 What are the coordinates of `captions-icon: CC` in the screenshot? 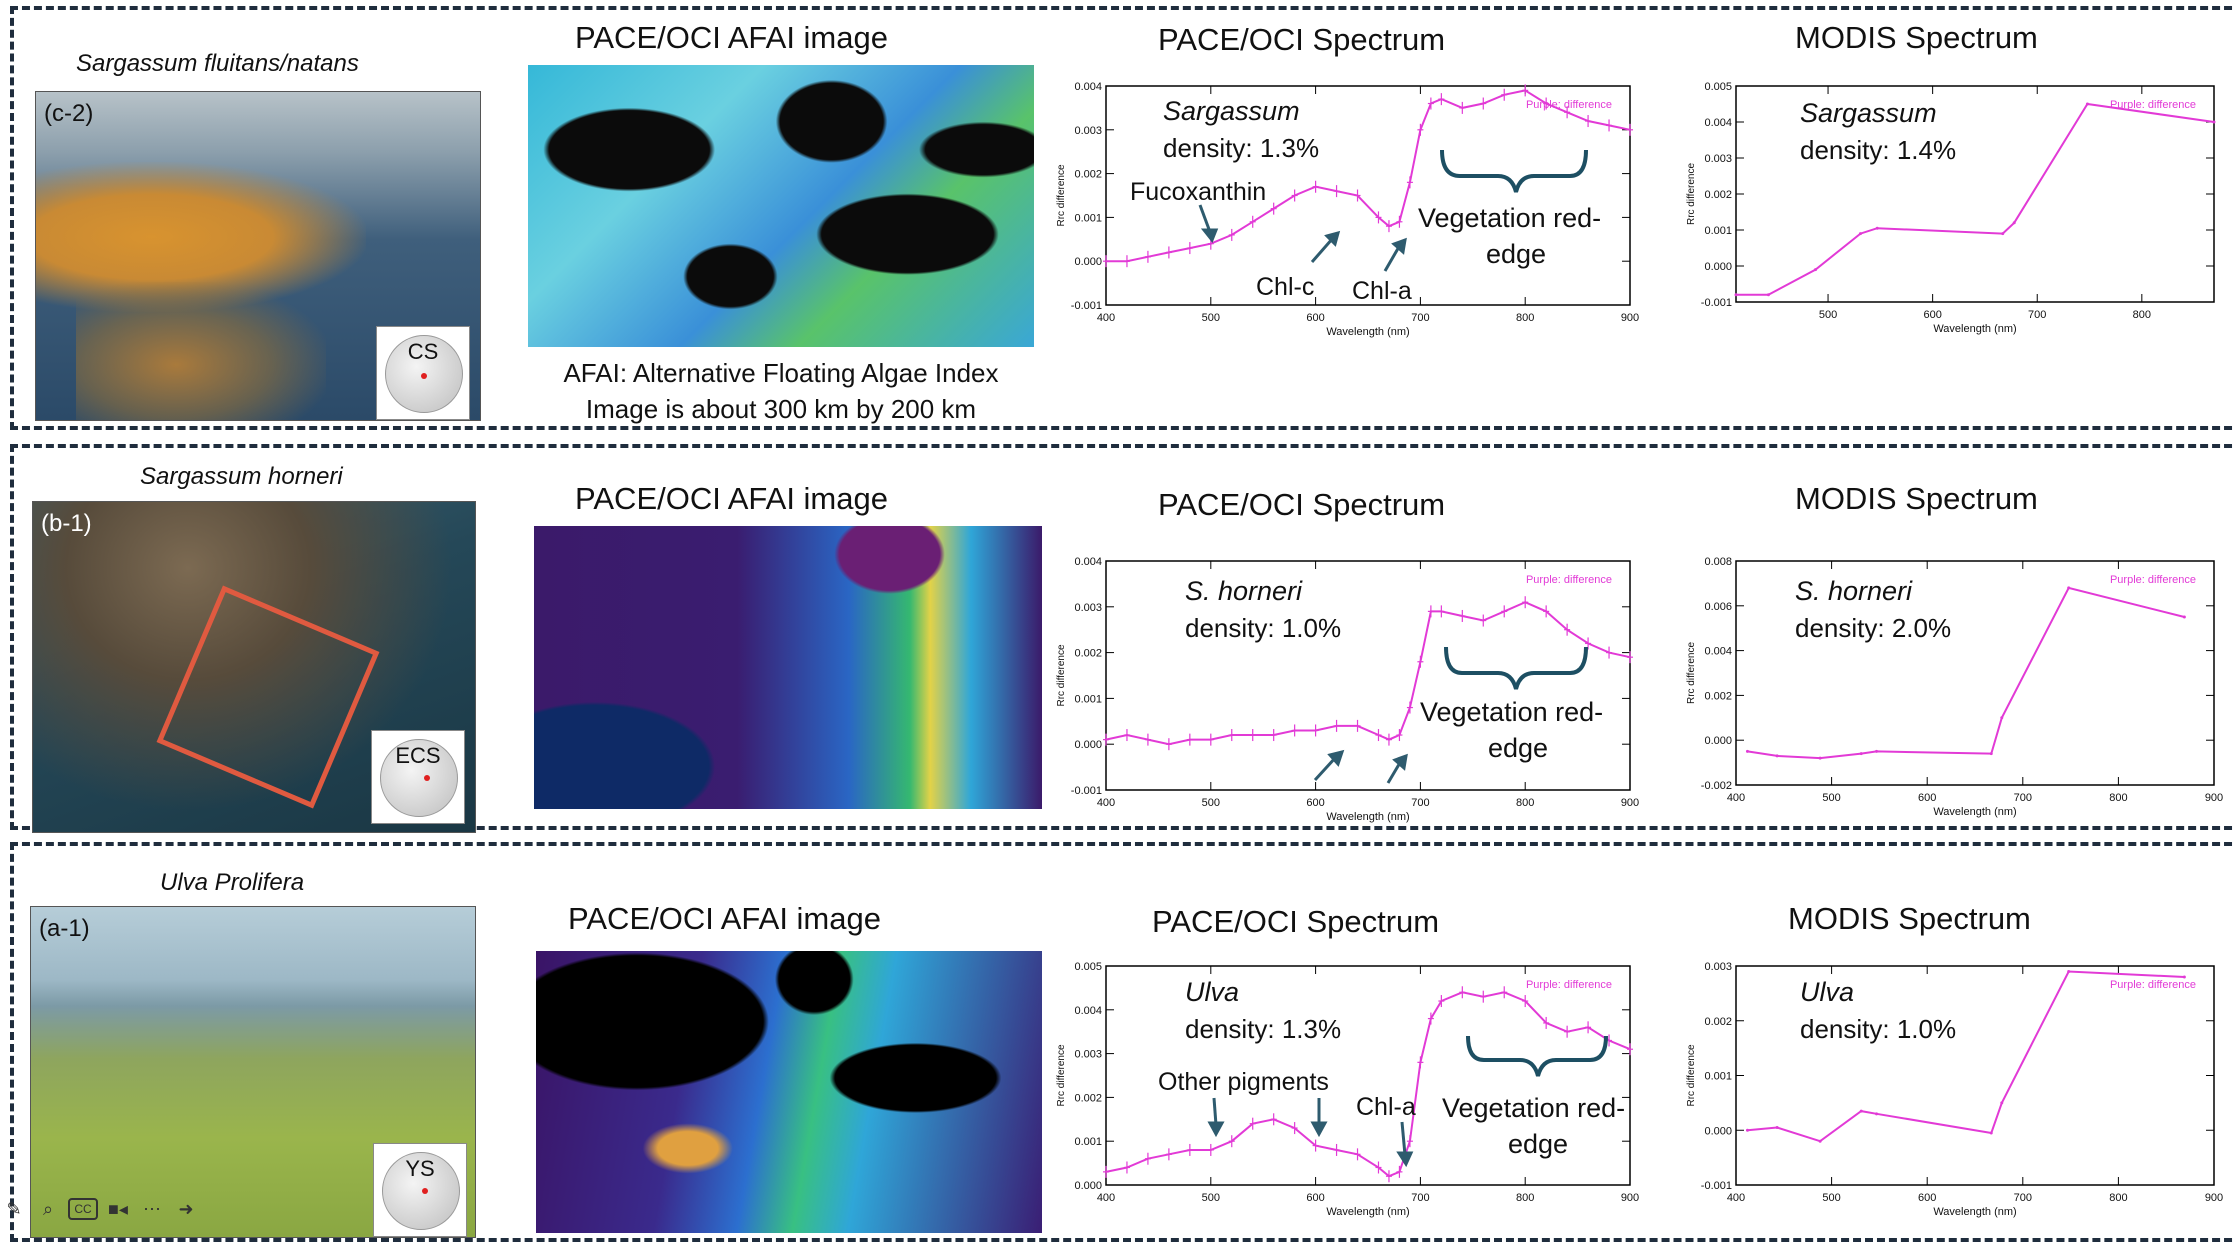 It's located at (83, 1209).